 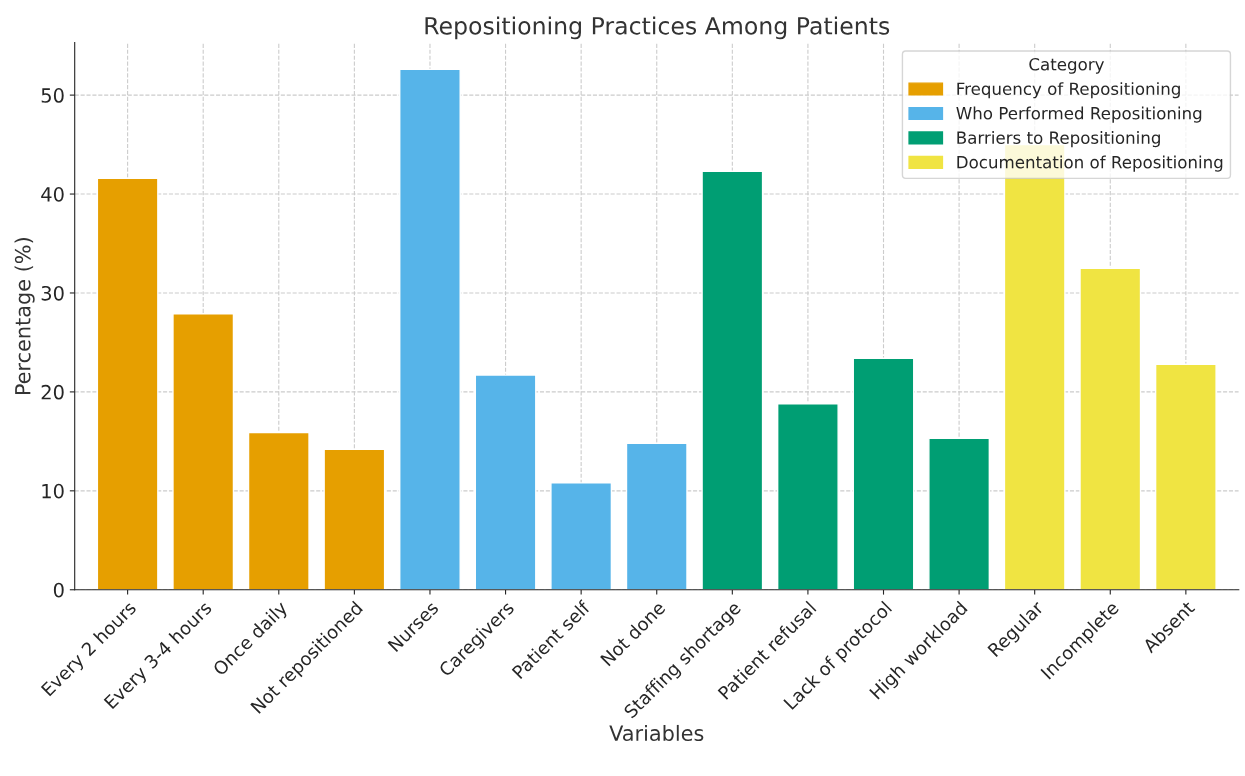 I want to click on legend-label: Documentation of Repositioning, so click(x=1090, y=163).